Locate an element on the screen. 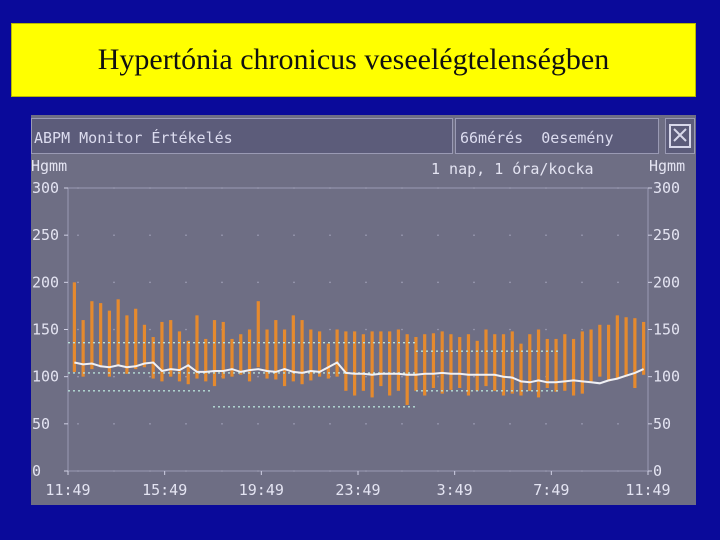 This screenshot has height=540, width=720. x-tick-label: 23:49 is located at coordinates (357, 490).